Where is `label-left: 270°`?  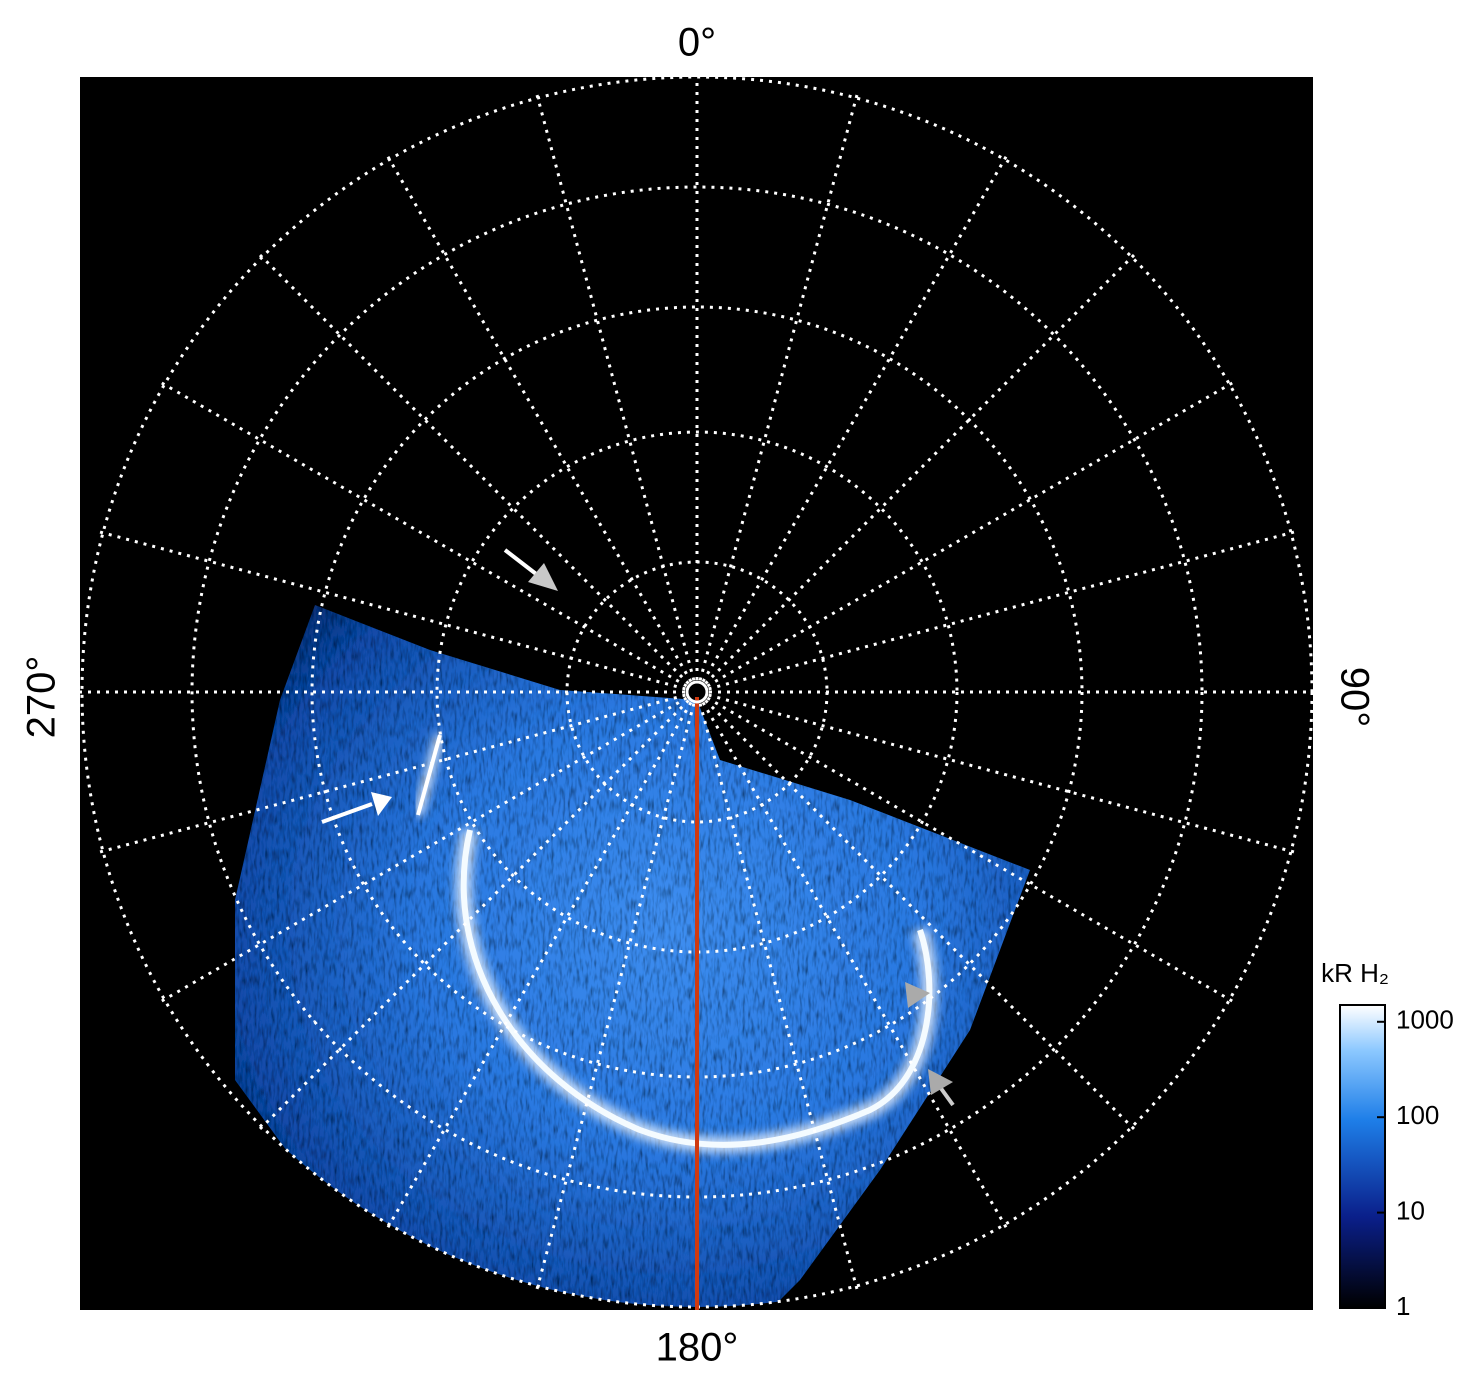
label-left: 270° is located at coordinates (42, 697).